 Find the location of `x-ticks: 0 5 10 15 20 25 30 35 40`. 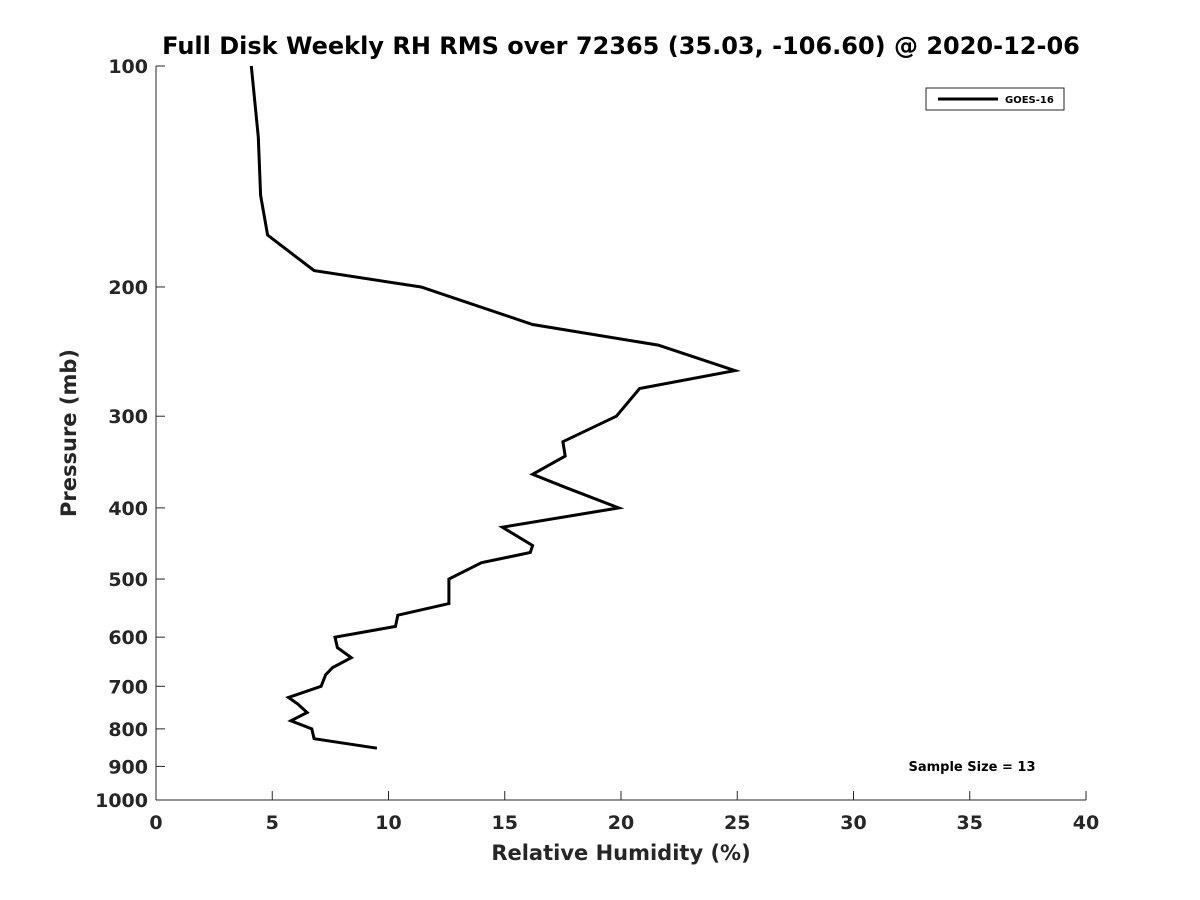

x-ticks: 0 5 10 15 20 25 30 35 40 is located at coordinates (624, 812).